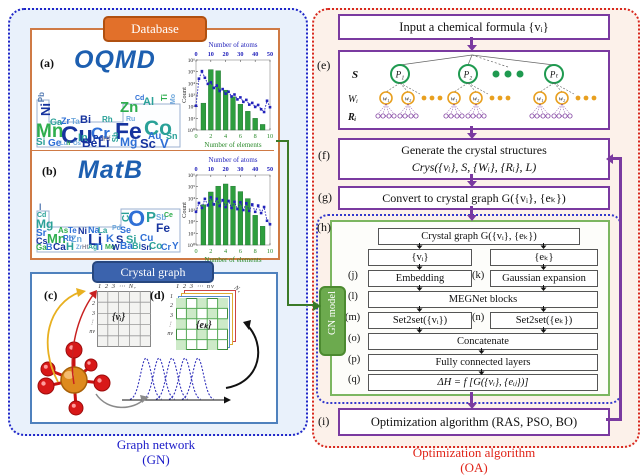 The width and height of the screenshot is (640, 475). What do you see at coordinates (317, 306) in the screenshot?
I see `green-arrowhead` at bounding box center [317, 306].